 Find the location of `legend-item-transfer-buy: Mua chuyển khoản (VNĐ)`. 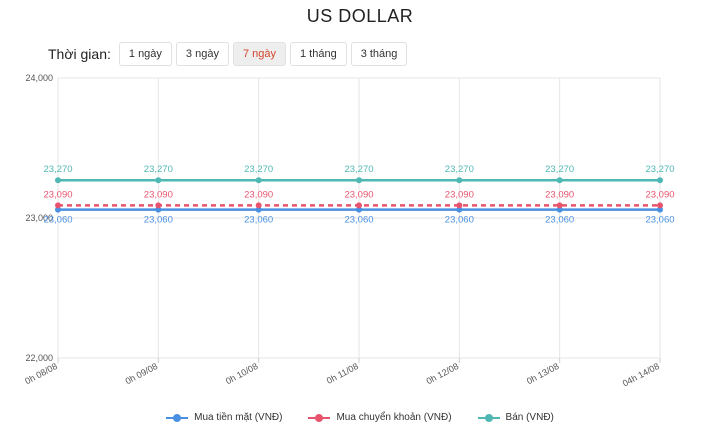

legend-item-transfer-buy: Mua chuyển khoản (VNĐ) is located at coordinates (380, 417).